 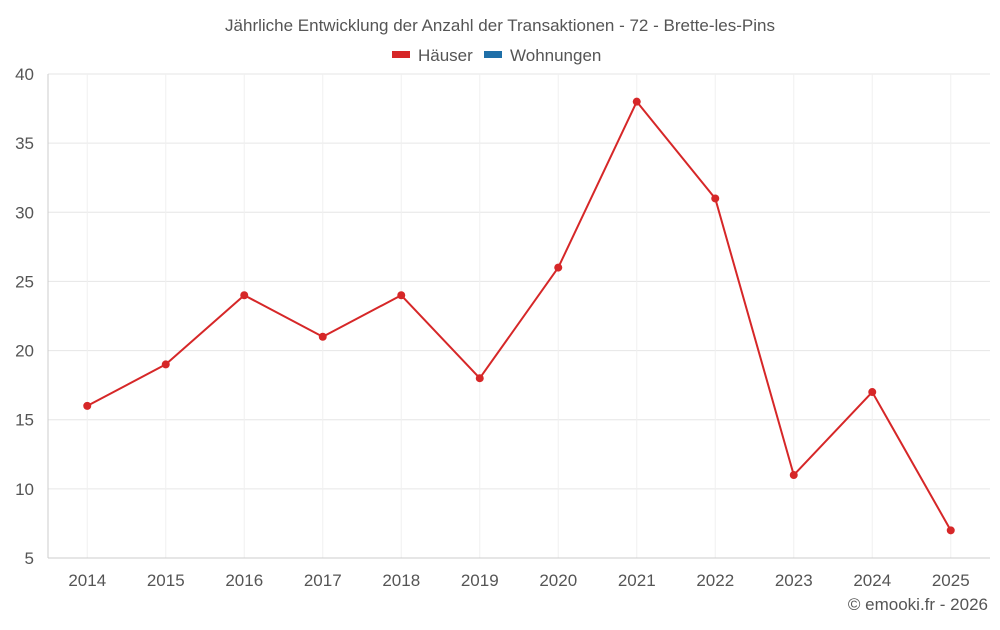 What do you see at coordinates (558, 580) in the screenshot?
I see `x-tick-label: 2020` at bounding box center [558, 580].